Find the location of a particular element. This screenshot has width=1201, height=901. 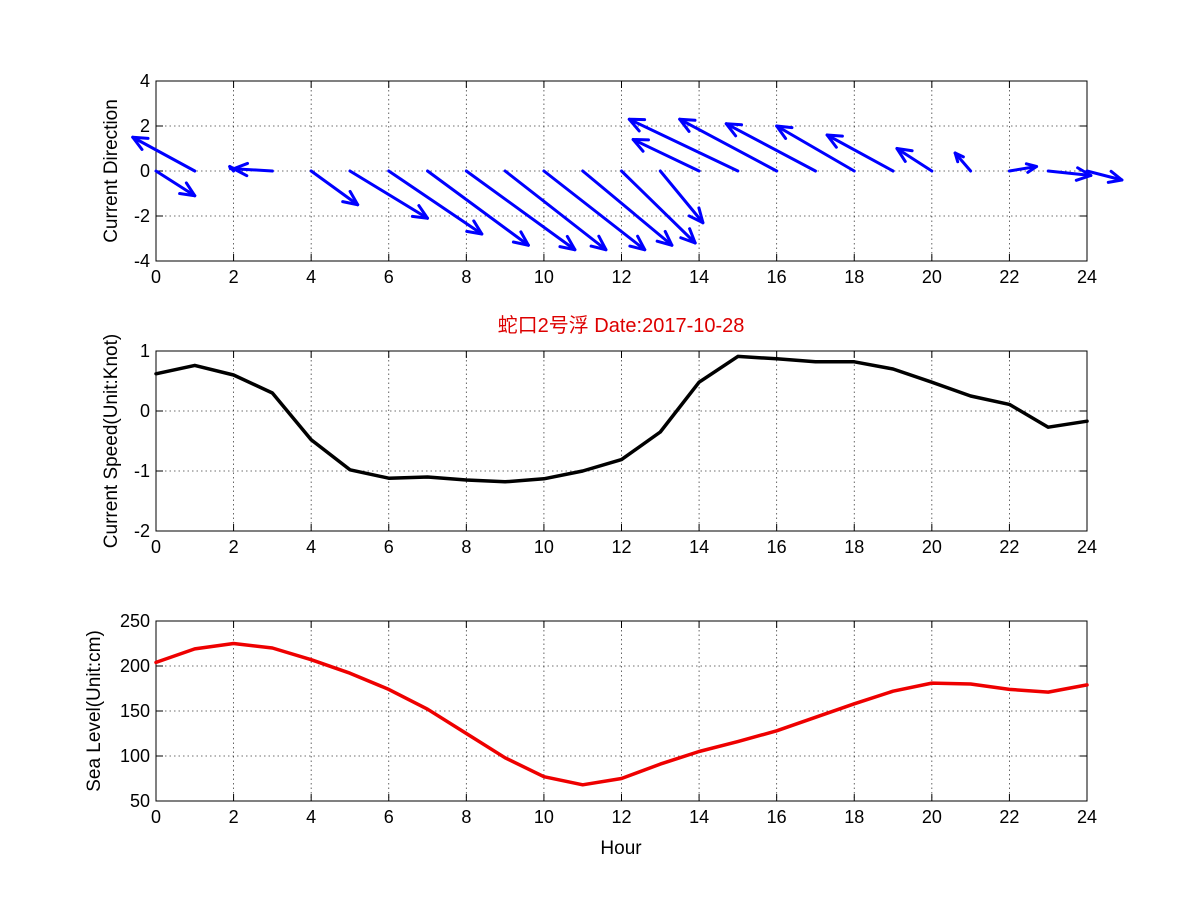

sealevel-xlabel: Hour is located at coordinates (621, 848).